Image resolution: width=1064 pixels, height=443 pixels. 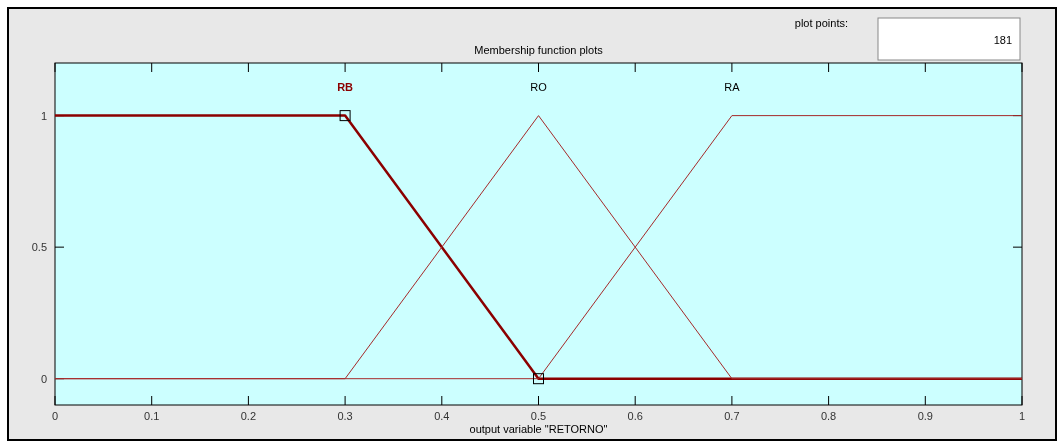 I want to click on chart-title: Membership function plots, so click(x=539, y=50).